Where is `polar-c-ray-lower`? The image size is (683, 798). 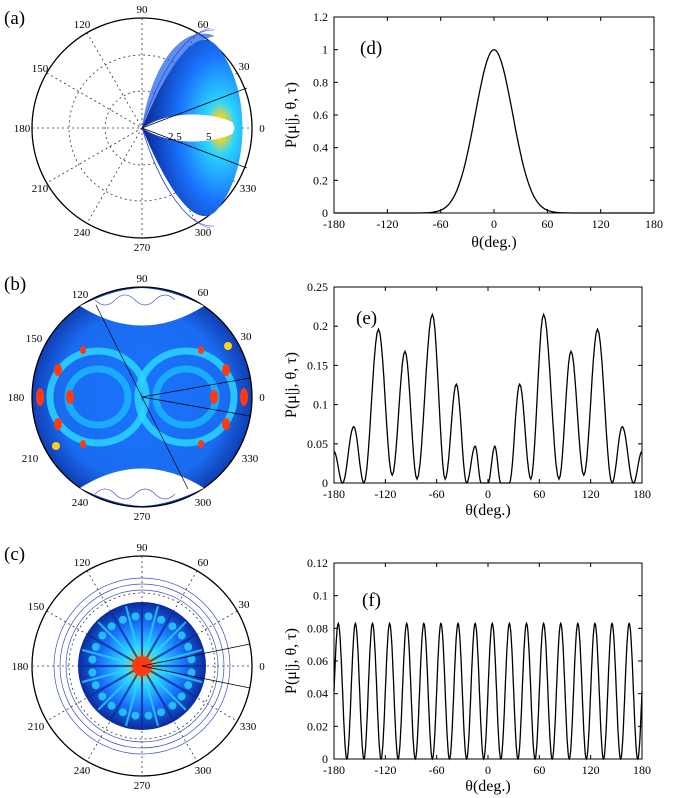 polar-c-ray-lower is located at coordinates (196, 677).